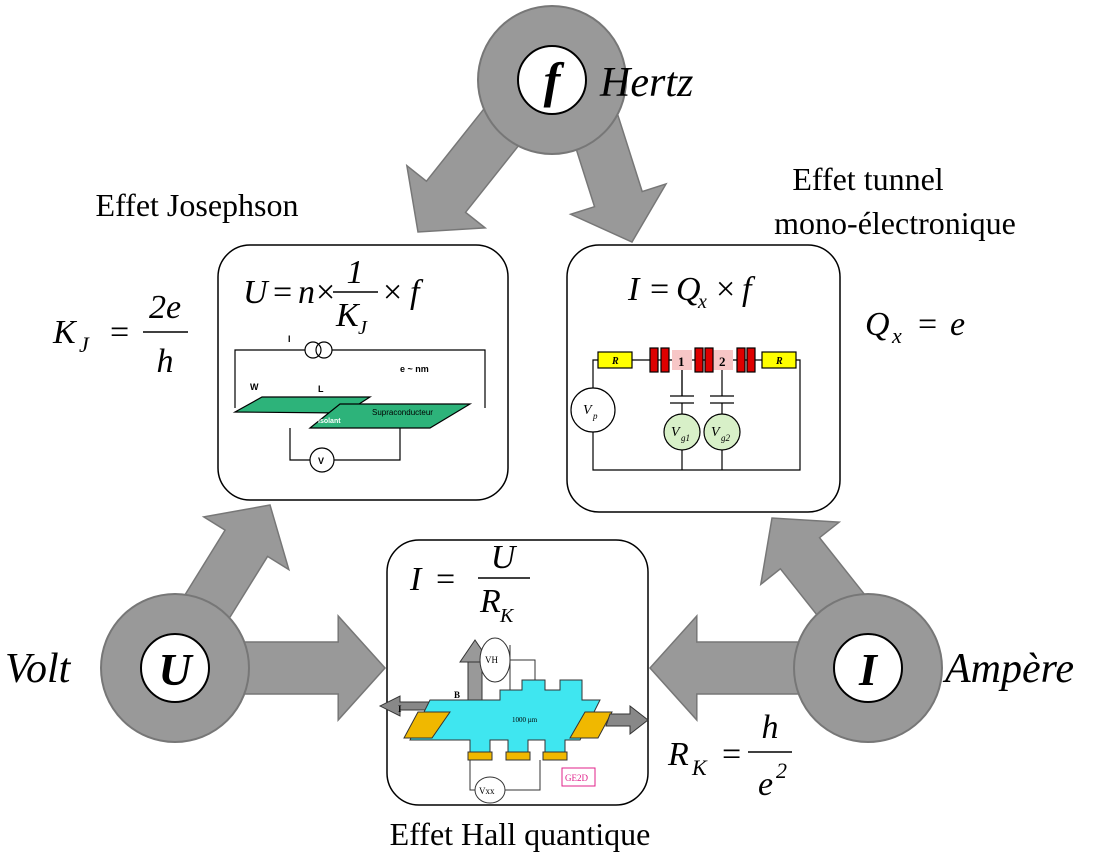  Describe the element at coordinates (348, 315) in the screenshot. I see `f-term: K` at that location.